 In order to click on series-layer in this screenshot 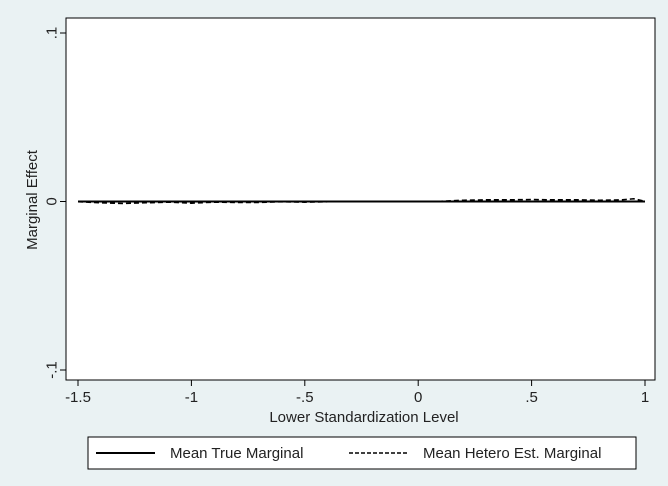, I will do `click(361, 201)`.